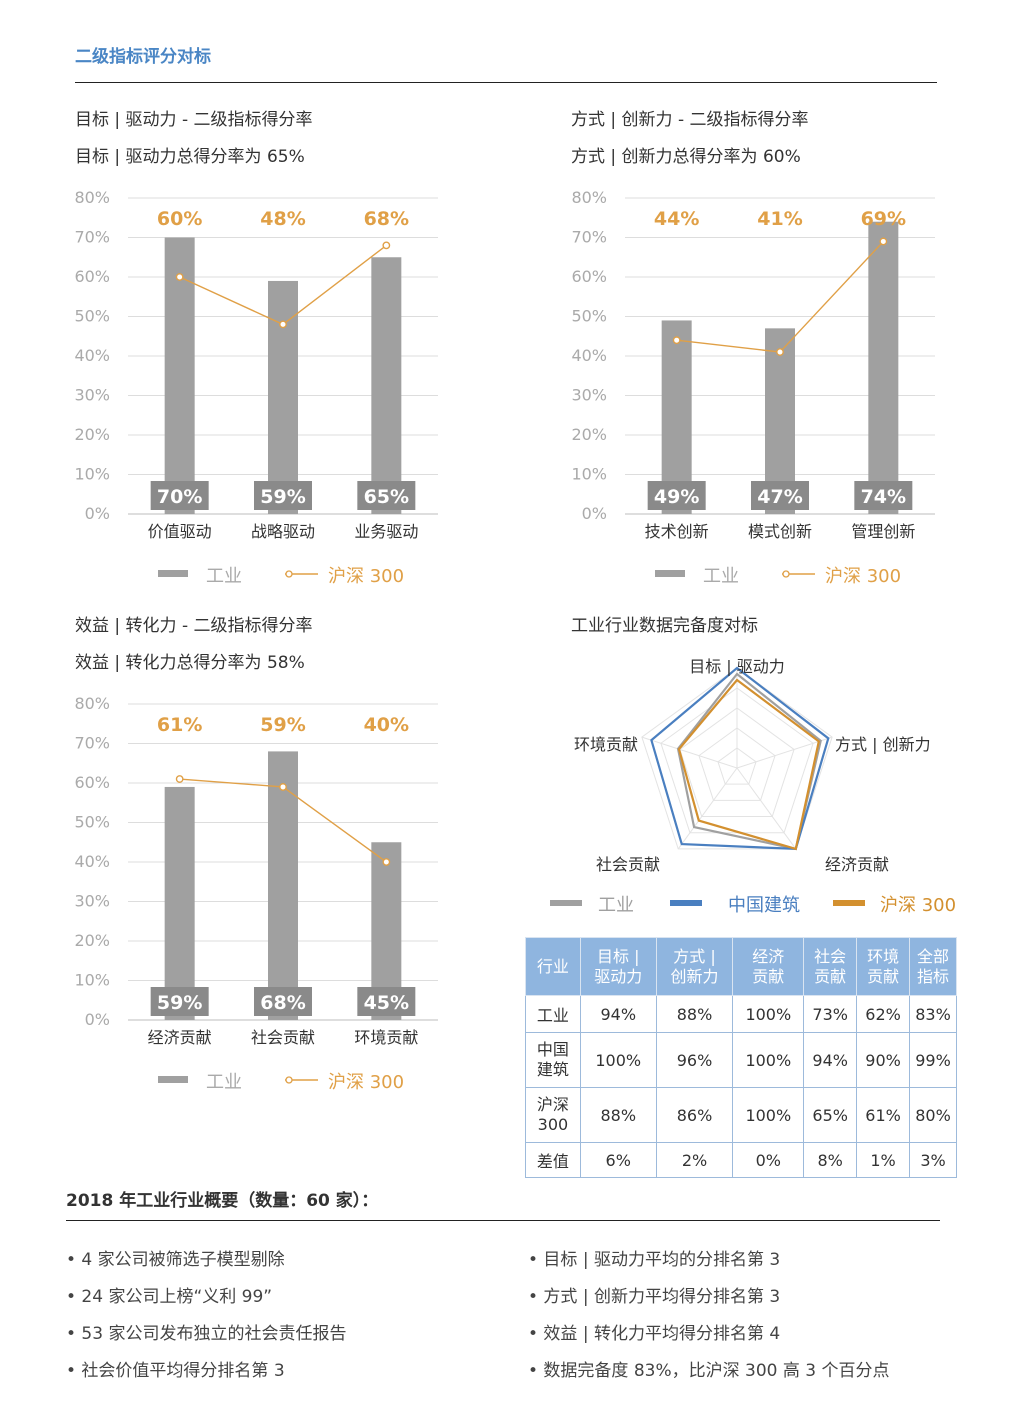 Image resolution: width=1010 pixels, height=1428 pixels. Describe the element at coordinates (553, 966) in the screenshot. I see `table-header-industry: 行业` at that location.